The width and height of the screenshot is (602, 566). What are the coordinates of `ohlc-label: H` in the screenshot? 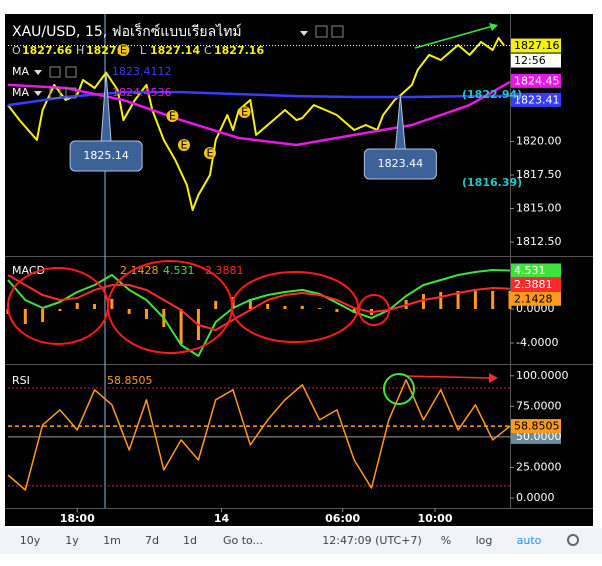 It's located at (80, 50).